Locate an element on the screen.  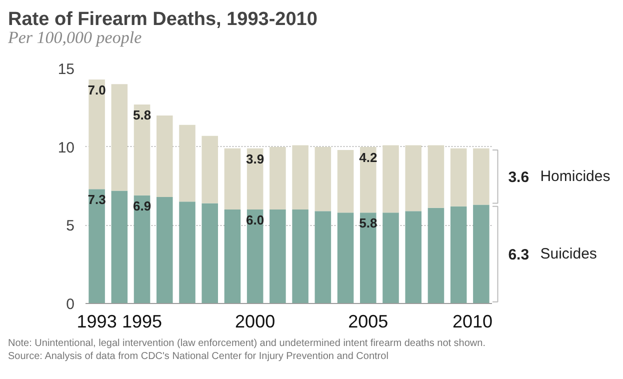
data-label: 7.0 is located at coordinates (97, 90).